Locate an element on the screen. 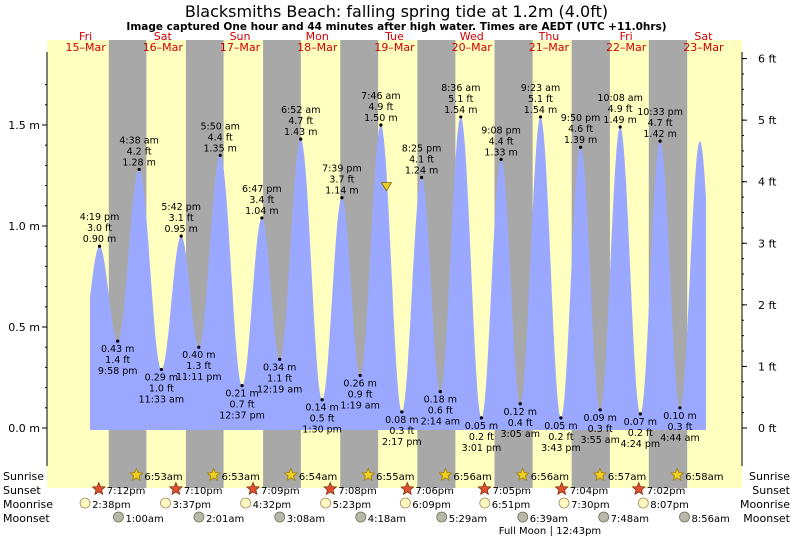 Image resolution: width=793 pixels, height=539 pixels. sunrise-time: 6:58am is located at coordinates (704, 477).